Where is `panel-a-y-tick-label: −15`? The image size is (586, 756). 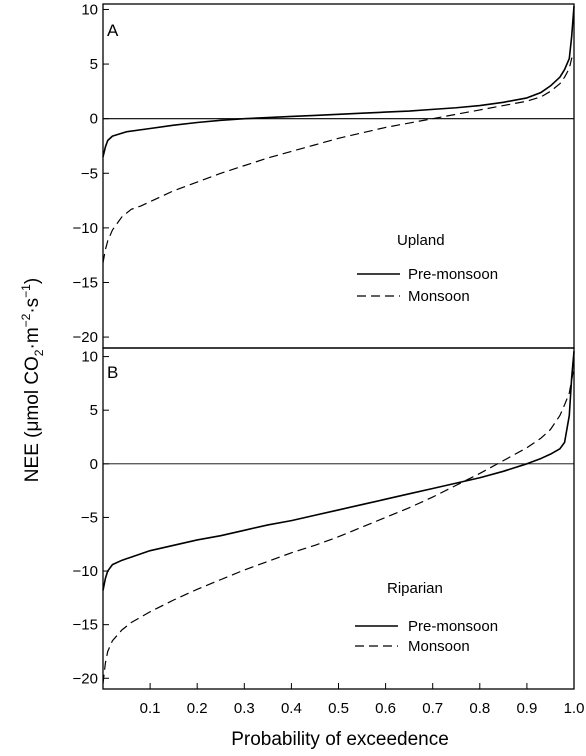 panel-a-y-tick-label: −15 is located at coordinates (85, 282).